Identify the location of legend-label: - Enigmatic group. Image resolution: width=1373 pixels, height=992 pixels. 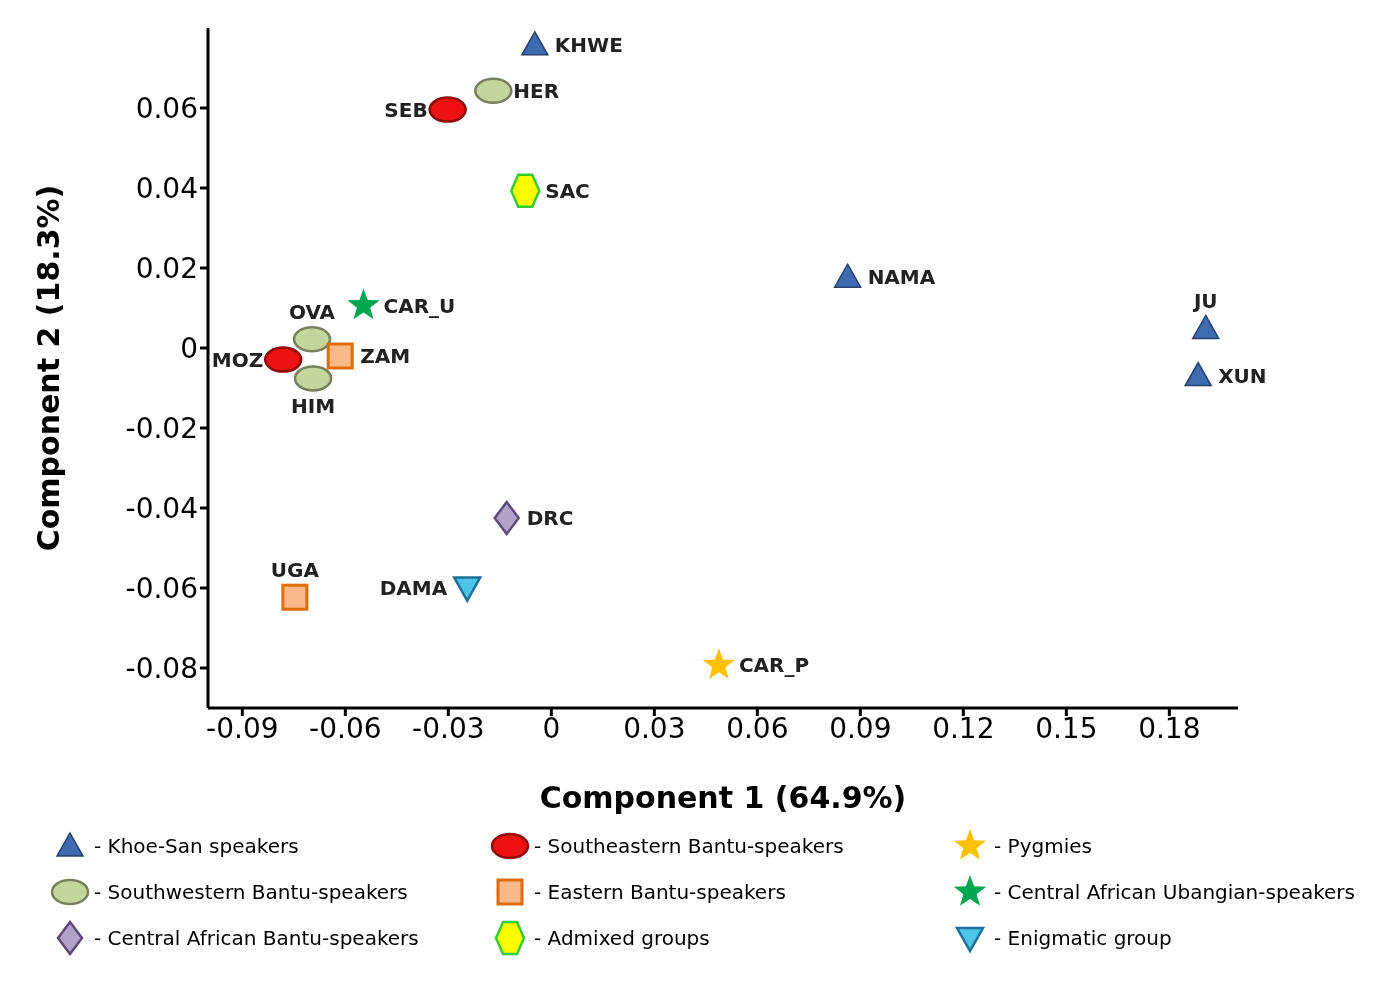
(1083, 938).